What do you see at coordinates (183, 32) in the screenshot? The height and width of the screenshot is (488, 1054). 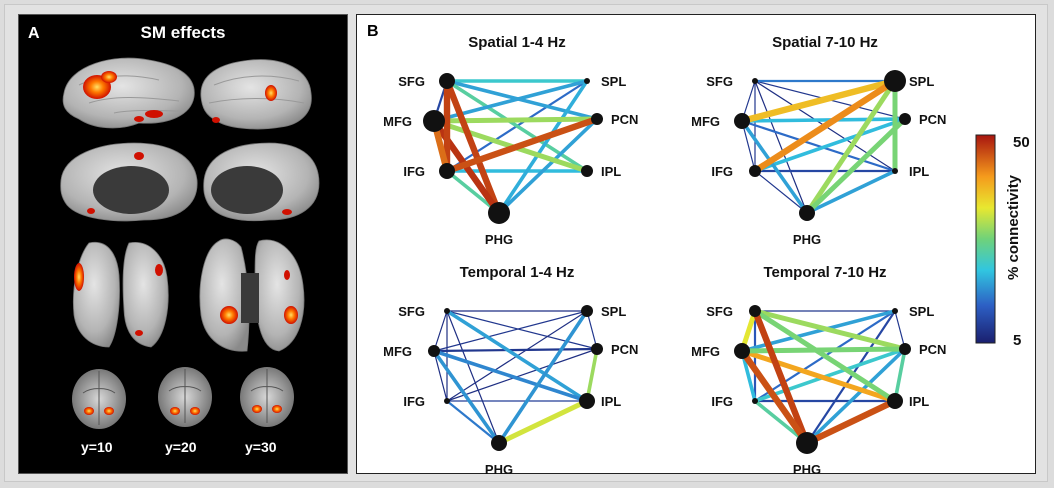 I see `panel-a-title: SM effects` at bounding box center [183, 32].